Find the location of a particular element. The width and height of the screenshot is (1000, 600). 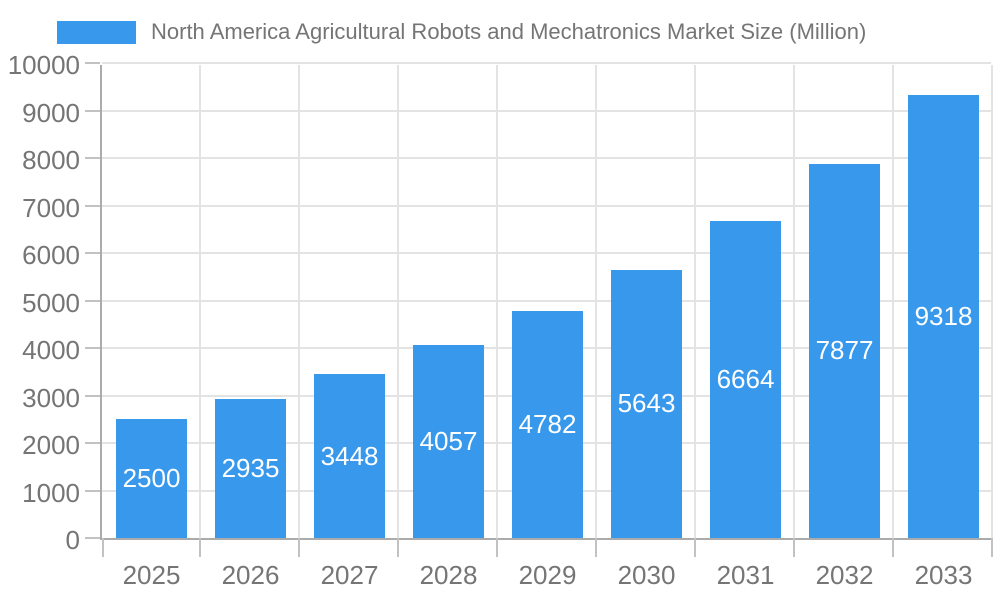

y-axis-label: 7000 is located at coordinates (51, 207).